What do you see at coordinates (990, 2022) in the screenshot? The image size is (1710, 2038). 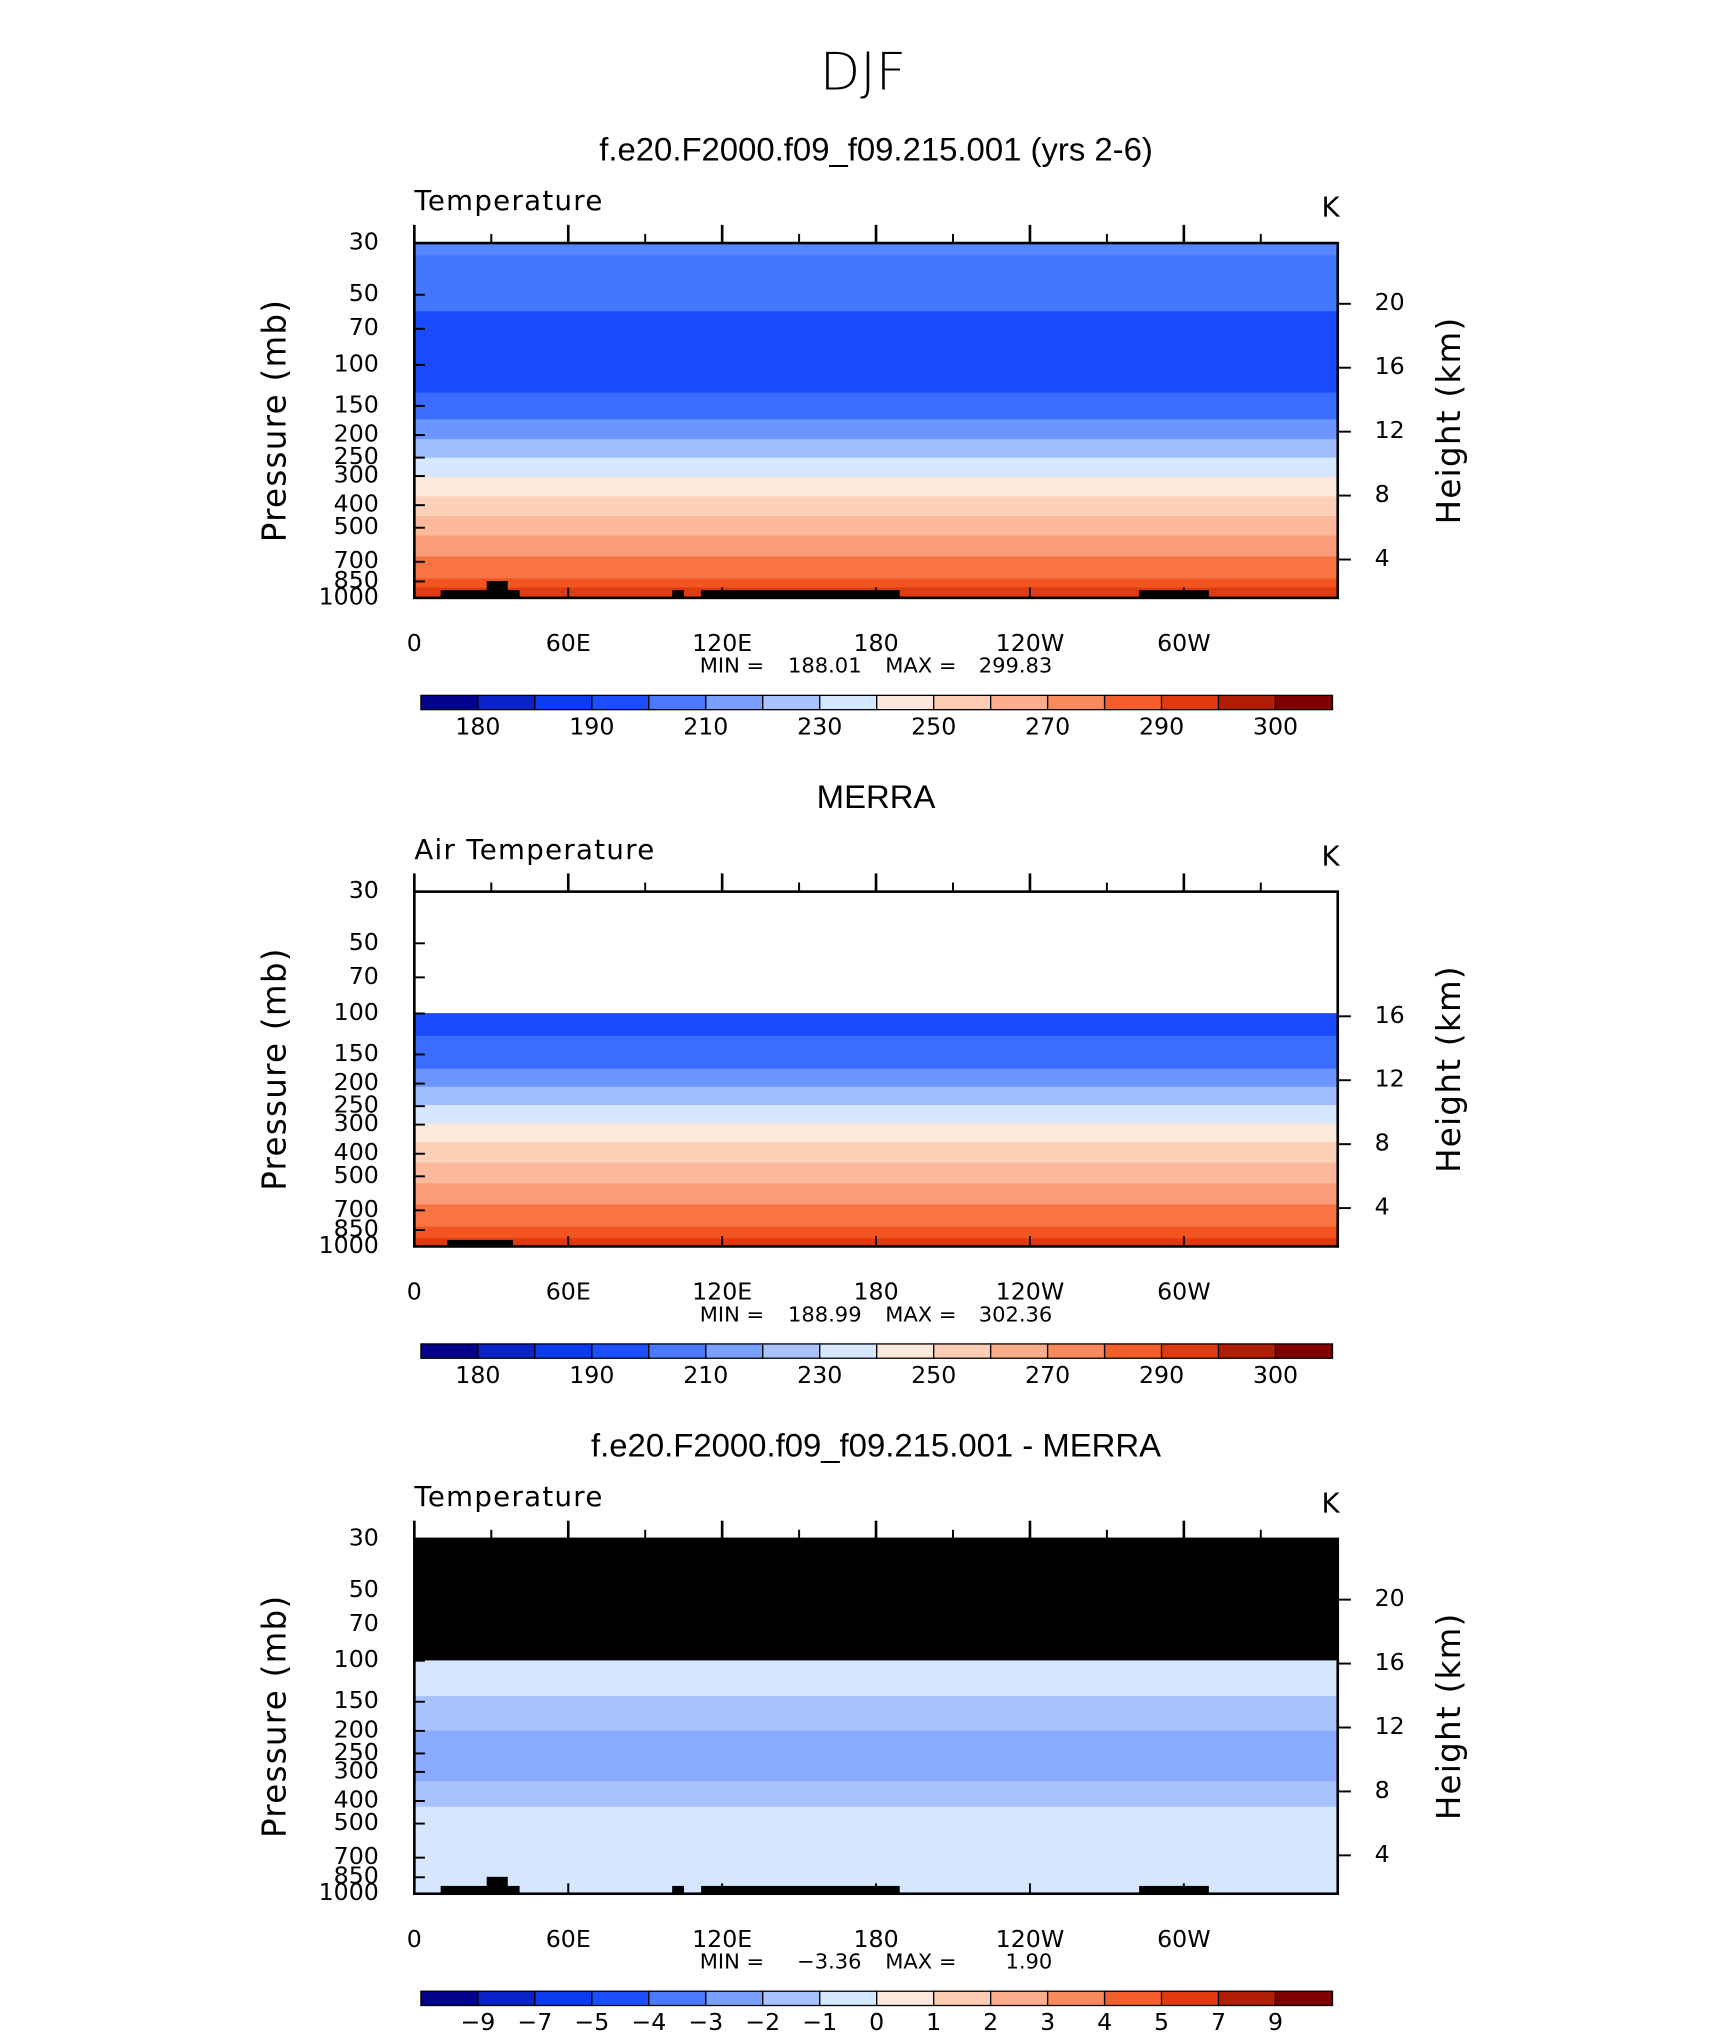 I see `colorbar-tick-label: 2` at bounding box center [990, 2022].